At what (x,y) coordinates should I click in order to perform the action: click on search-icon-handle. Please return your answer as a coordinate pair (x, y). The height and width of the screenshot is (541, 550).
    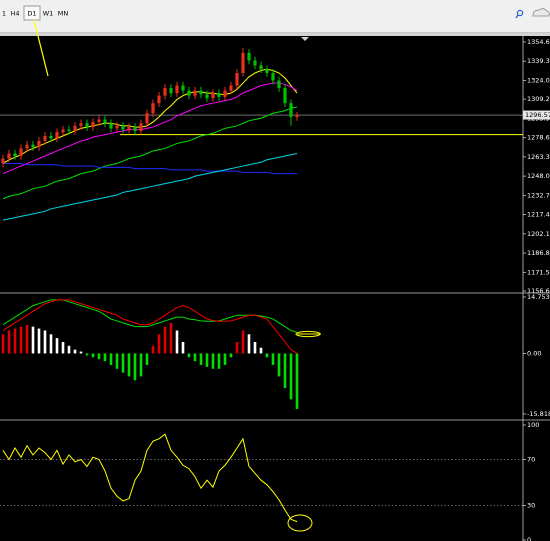
    Looking at the image, I should click on (517, 16).